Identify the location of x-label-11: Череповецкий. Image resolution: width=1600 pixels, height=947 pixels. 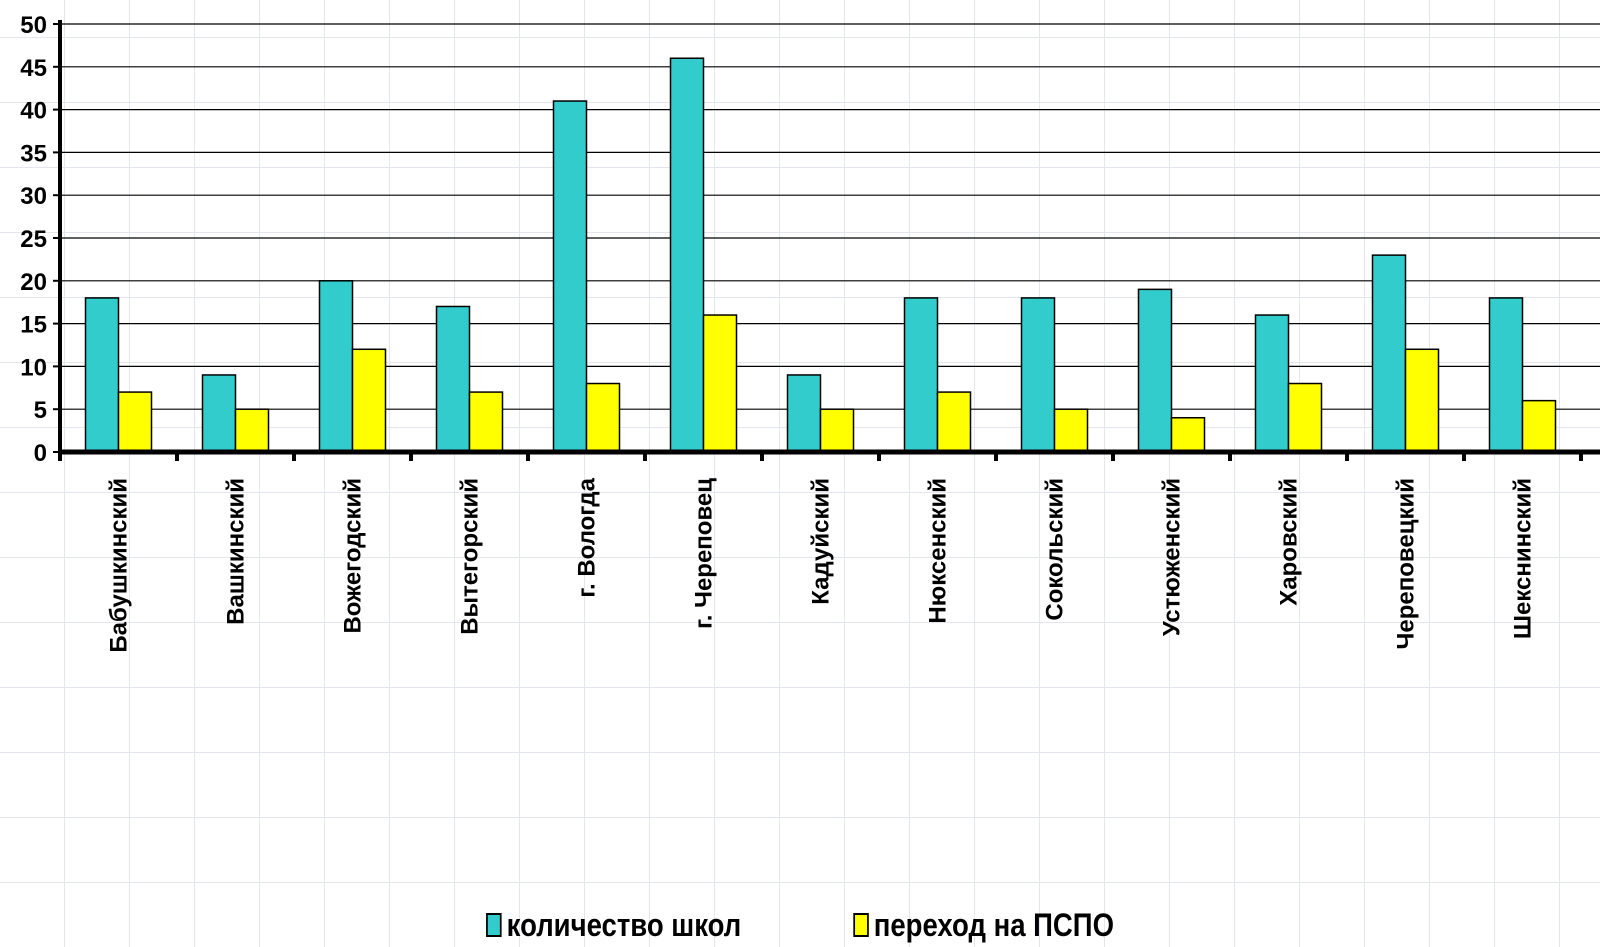
(1406, 563).